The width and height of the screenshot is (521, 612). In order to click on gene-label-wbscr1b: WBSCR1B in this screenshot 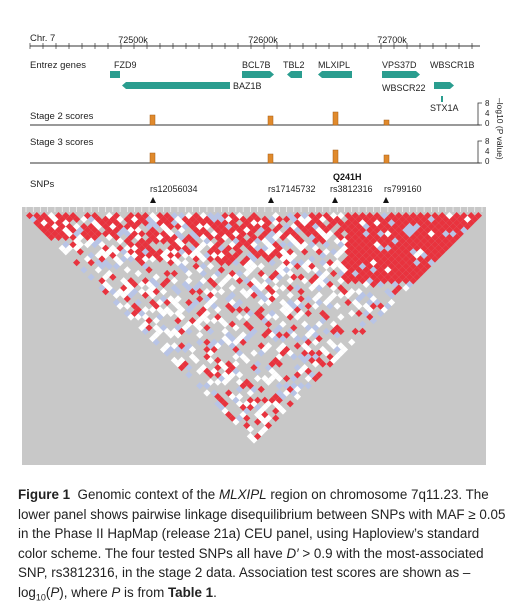, I will do `click(452, 65)`.